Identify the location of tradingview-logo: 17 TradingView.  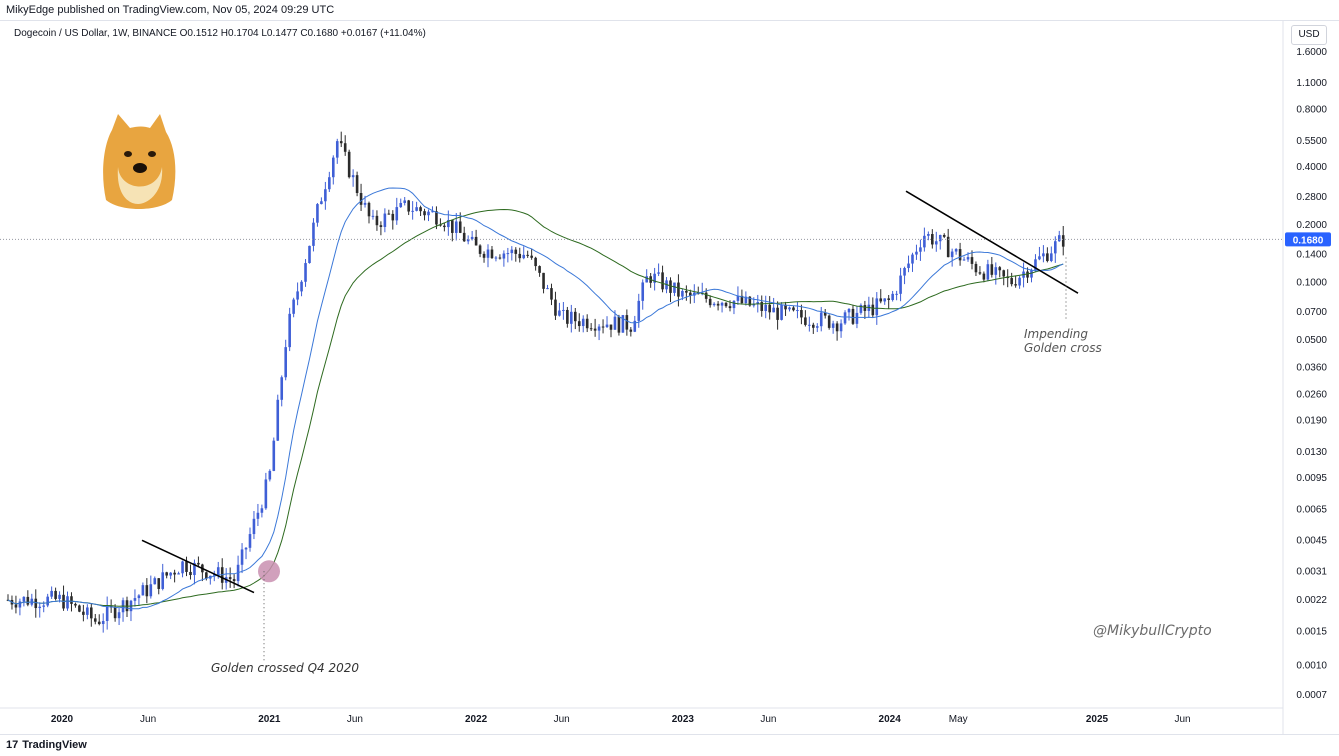
(46, 745).